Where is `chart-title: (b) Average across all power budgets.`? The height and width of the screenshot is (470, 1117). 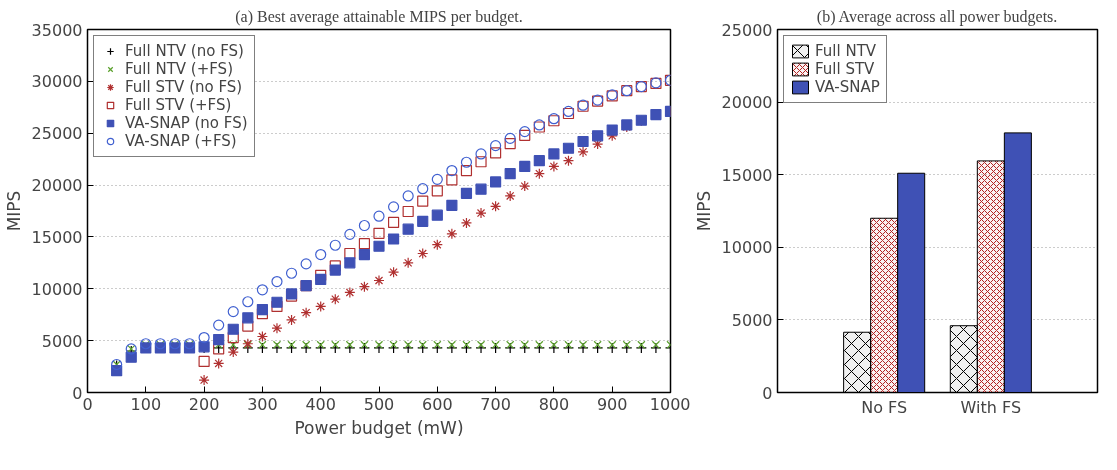
chart-title: (b) Average across all power budgets. is located at coordinates (937, 16).